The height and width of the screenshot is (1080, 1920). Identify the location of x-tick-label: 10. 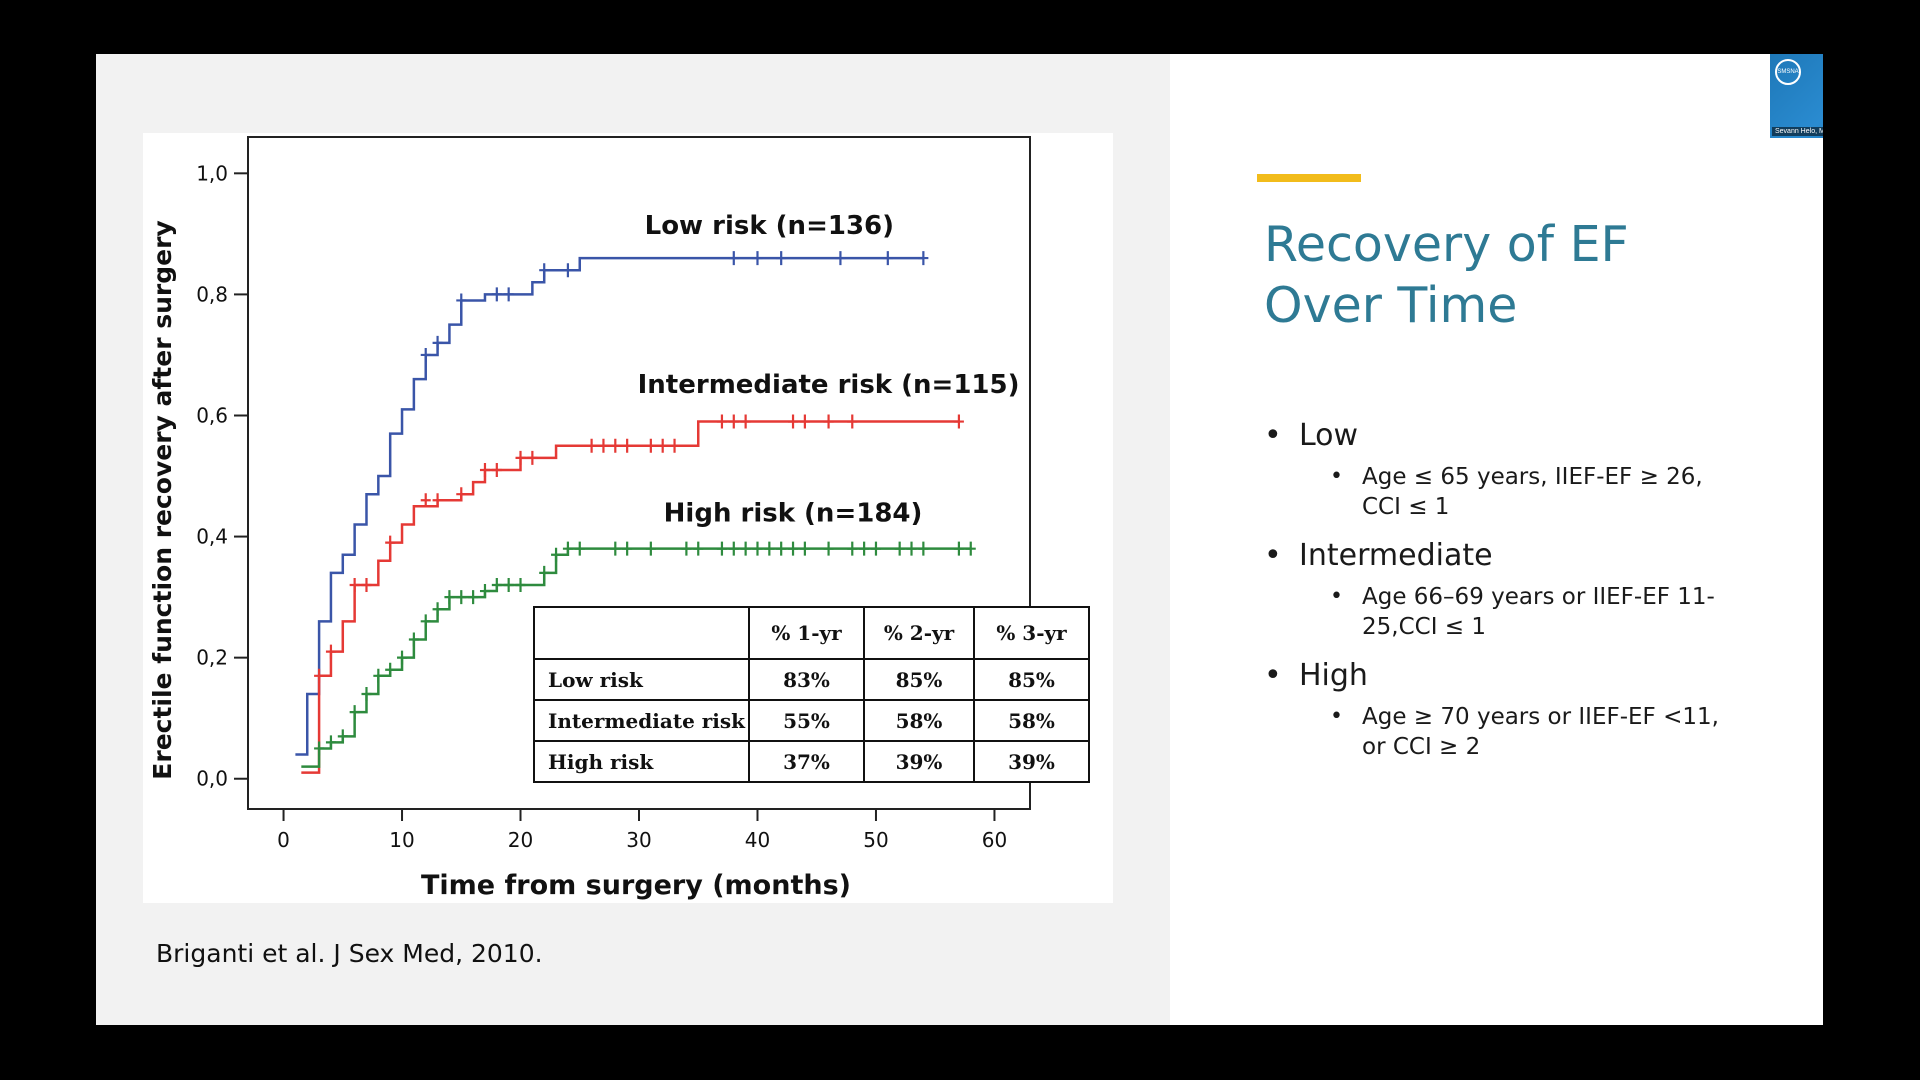
(401, 840).